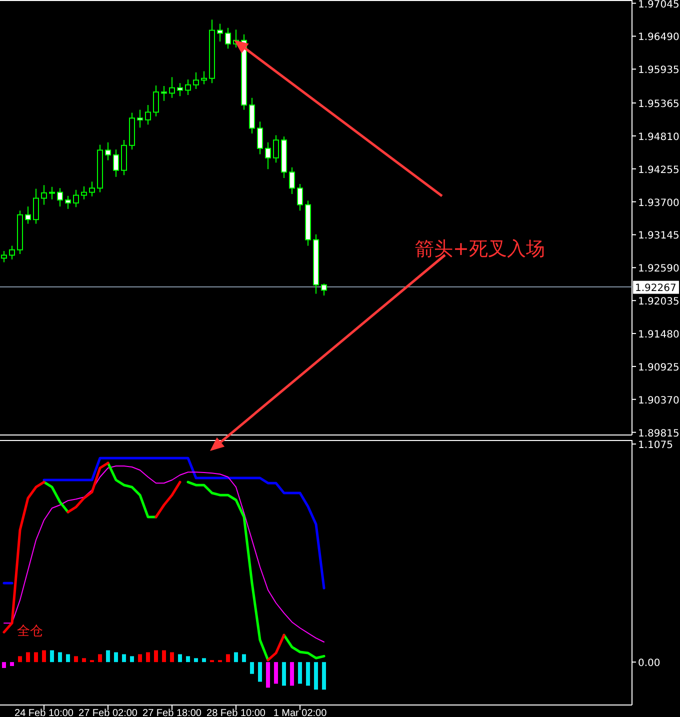 The width and height of the screenshot is (680, 717). Describe the element at coordinates (659, 170) in the screenshot. I see `y-tick-label: 1.94255` at that location.